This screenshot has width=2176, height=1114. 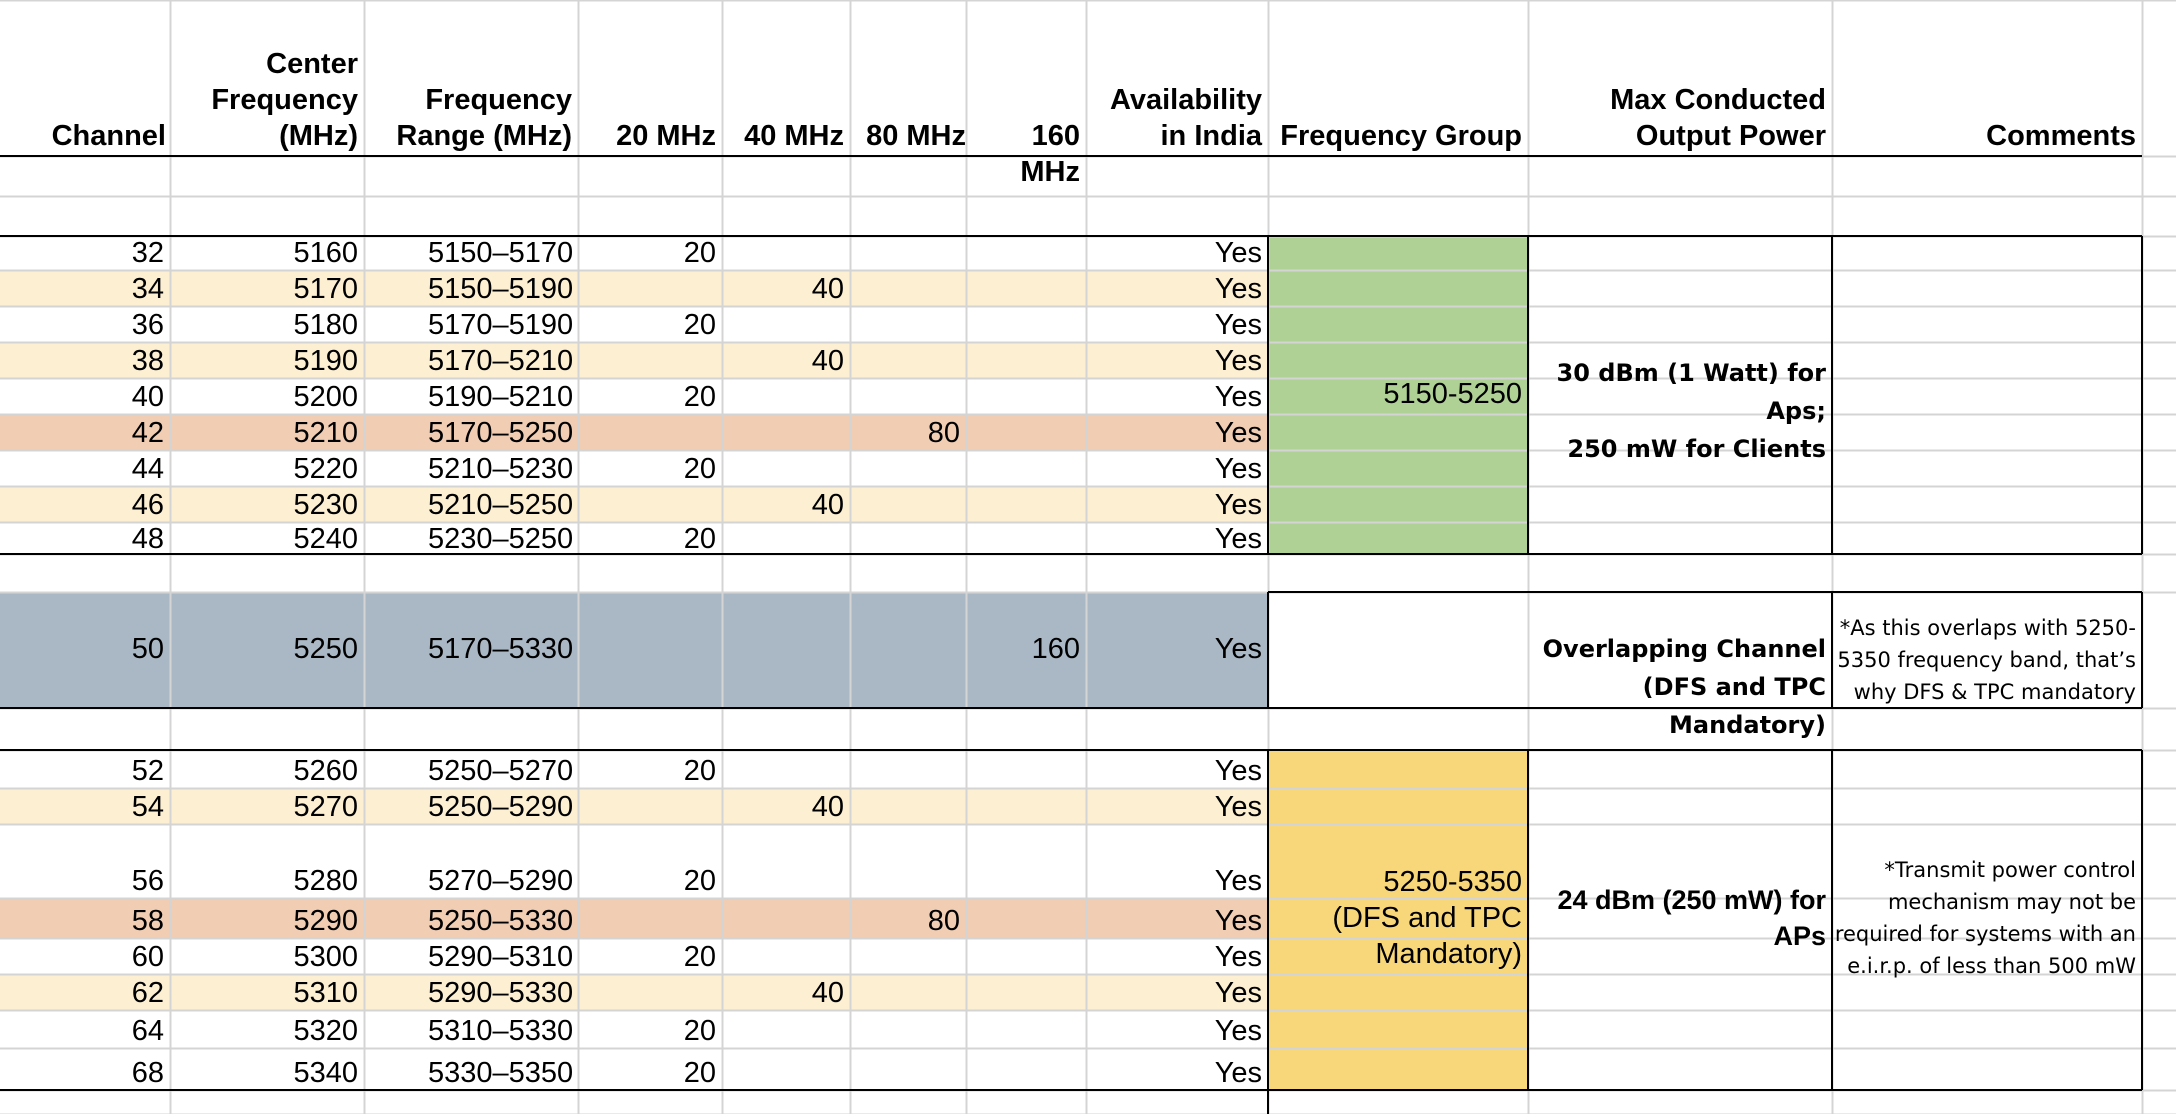 I want to click on center-frequency-cell: 5280, so click(x=325, y=881).